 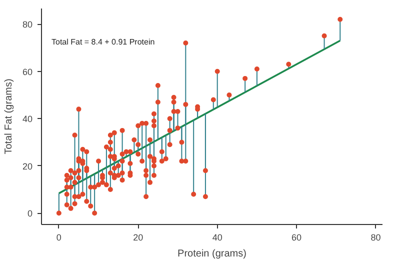 I want to click on x-axis-title: Protein (grams), so click(x=212, y=254).